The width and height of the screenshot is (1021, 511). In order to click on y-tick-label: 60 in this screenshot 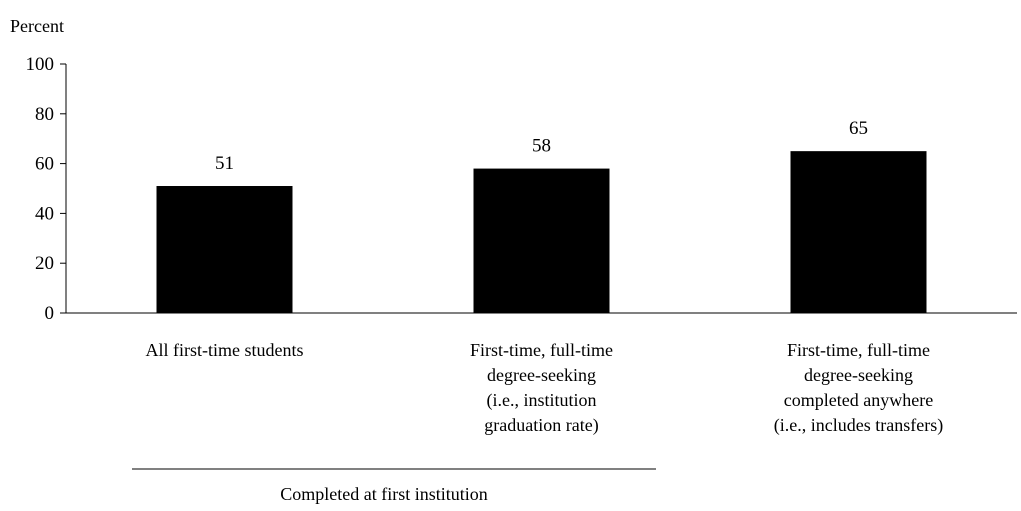, I will do `click(44, 164)`.